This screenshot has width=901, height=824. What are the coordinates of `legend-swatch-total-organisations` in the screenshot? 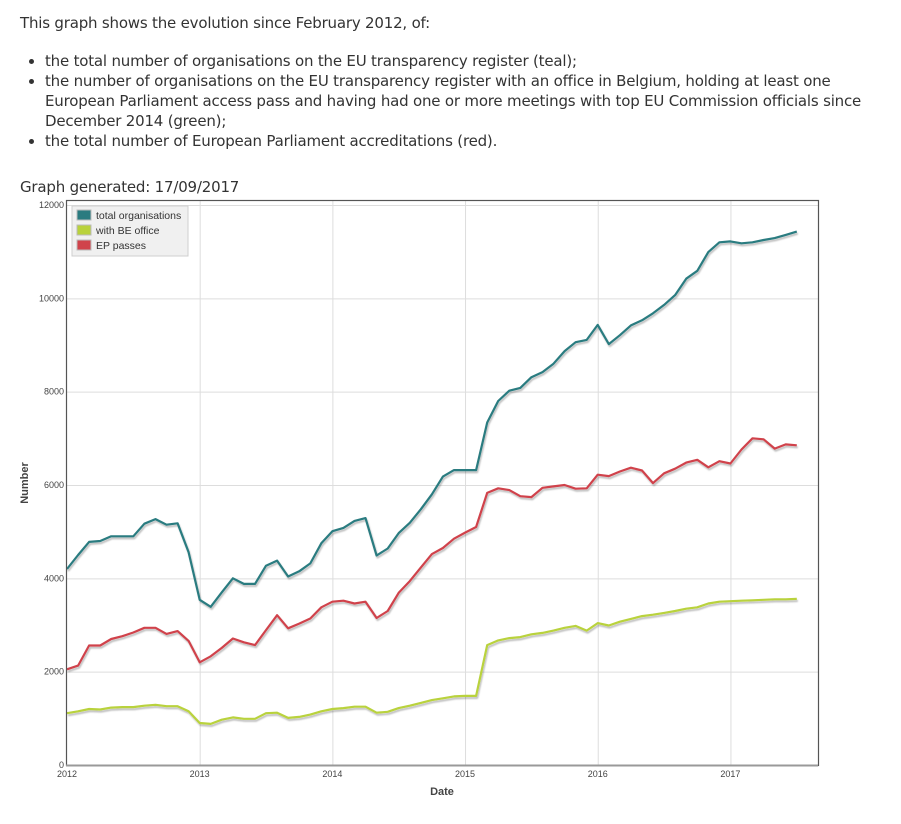 It's located at (84, 215).